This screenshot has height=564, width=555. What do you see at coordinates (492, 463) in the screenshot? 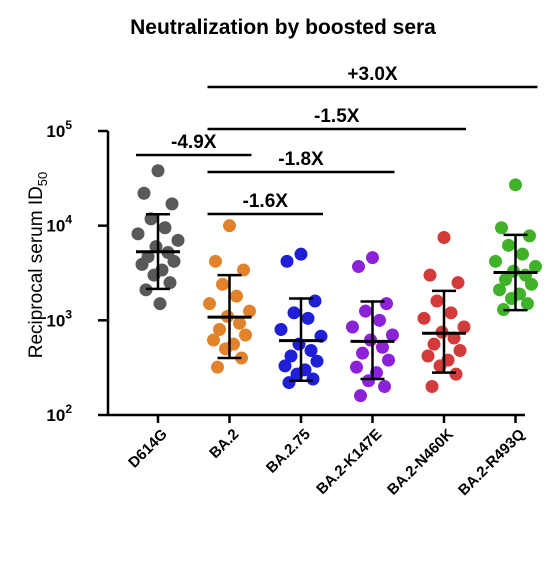
I see `x-category-label: BA.2-R493Q` at bounding box center [492, 463].